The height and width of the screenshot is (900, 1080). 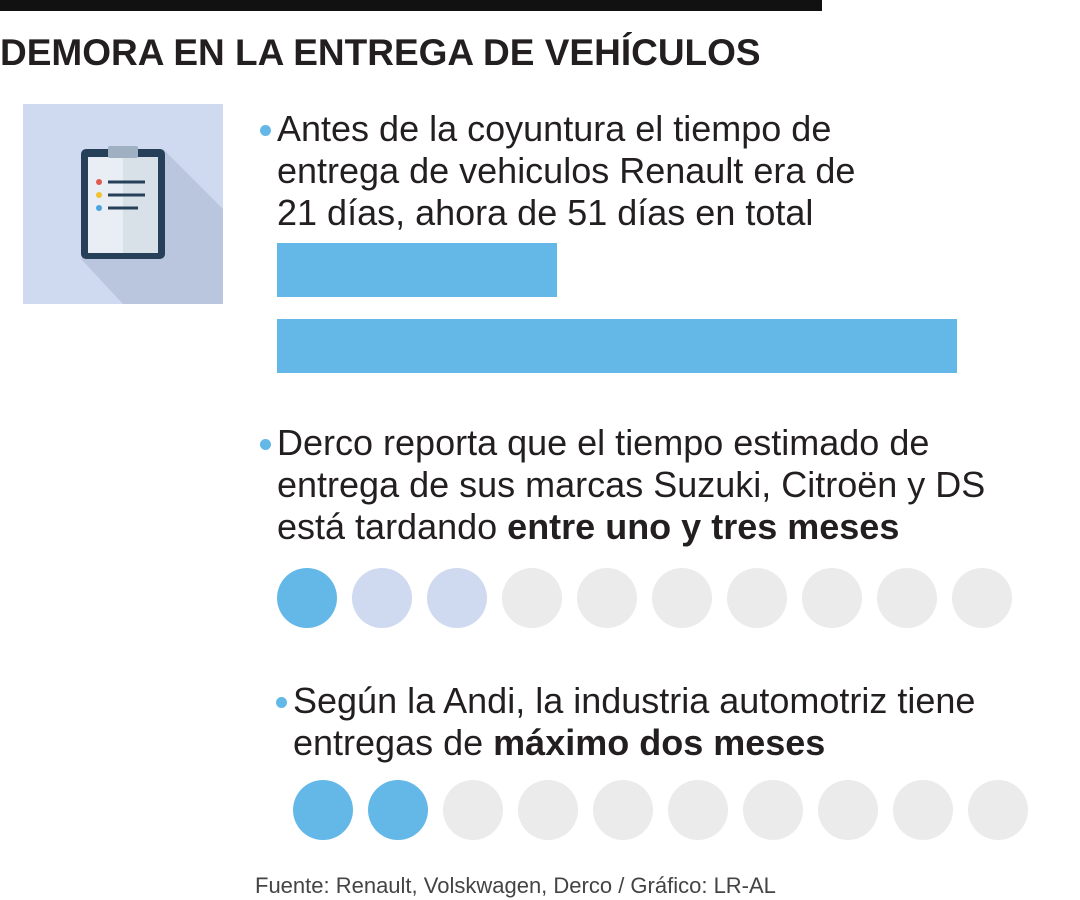 What do you see at coordinates (644, 598) in the screenshot?
I see `dots-derco` at bounding box center [644, 598].